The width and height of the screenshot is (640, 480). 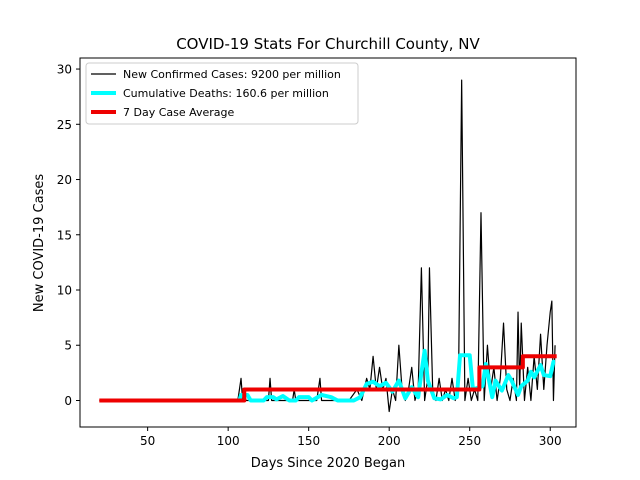 I want to click on legend-box, so click(x=222, y=93).